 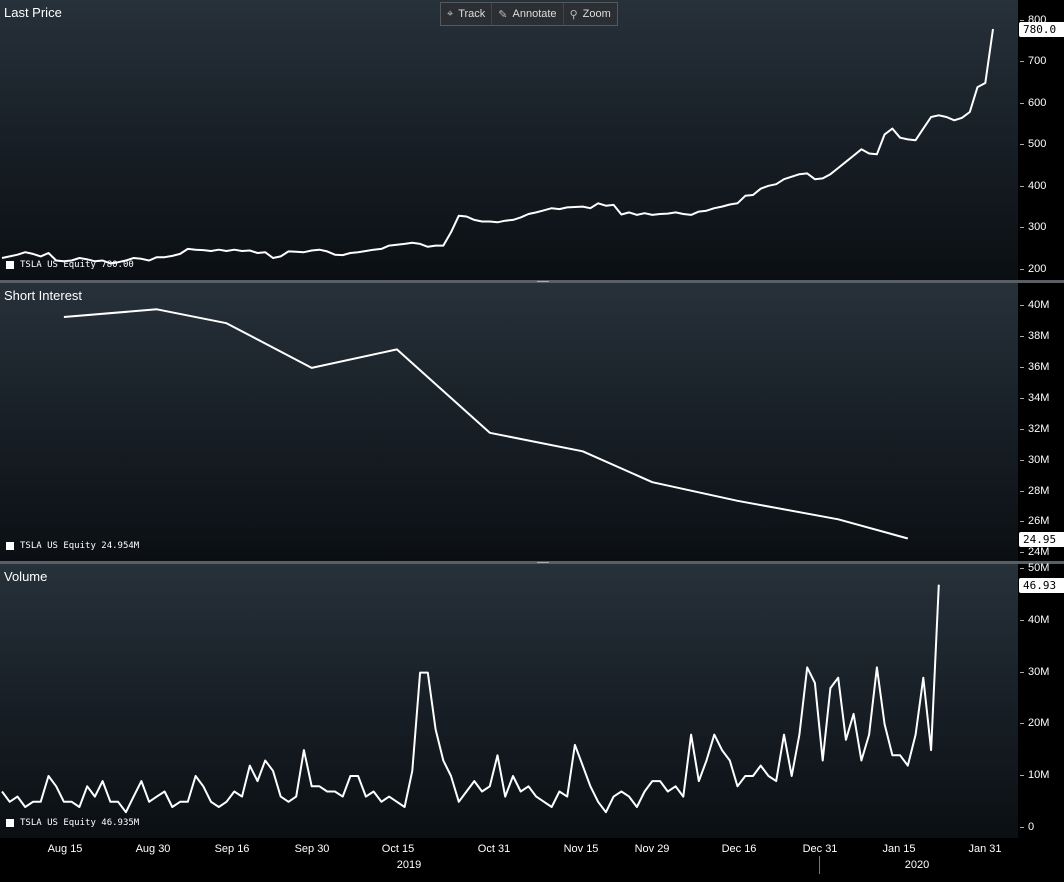 What do you see at coordinates (1033, 185) in the screenshot?
I see `price-y-tick-label: 400` at bounding box center [1033, 185].